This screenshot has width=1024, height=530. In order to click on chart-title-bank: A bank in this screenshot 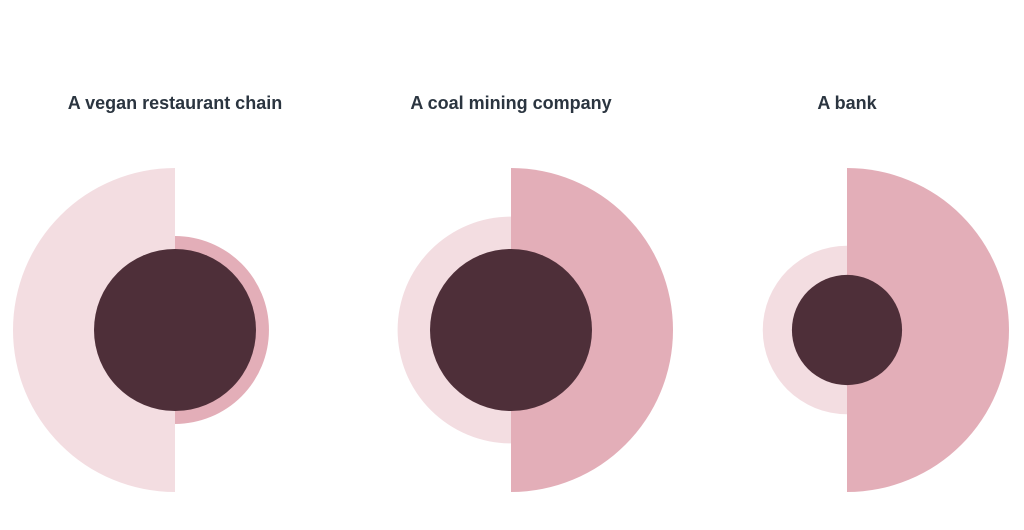, I will do `click(847, 103)`.